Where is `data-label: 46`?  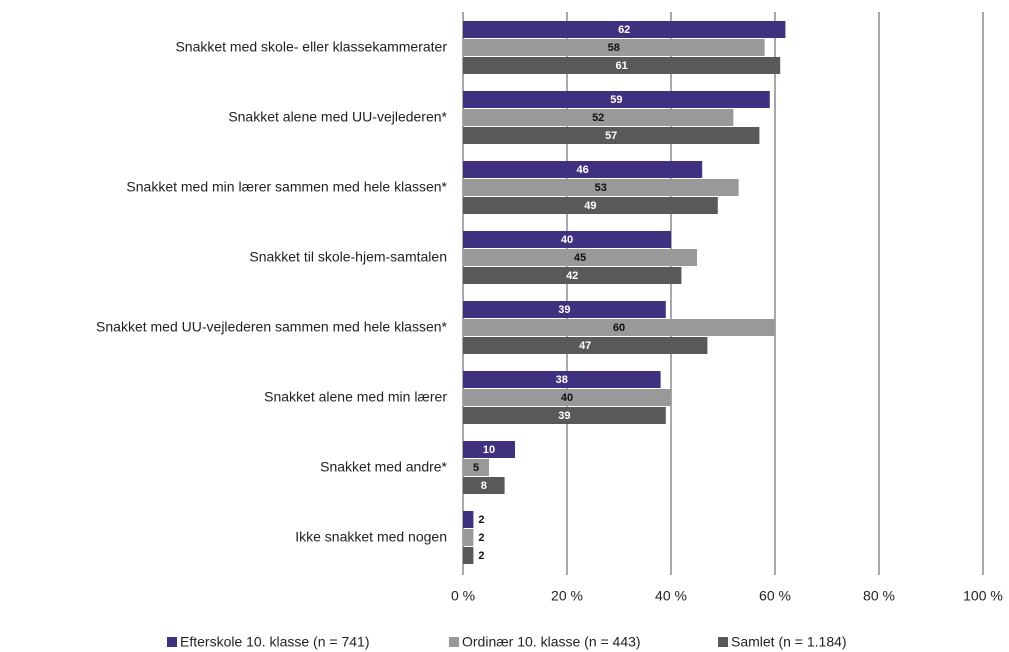
data-label: 46 is located at coordinates (582, 170).